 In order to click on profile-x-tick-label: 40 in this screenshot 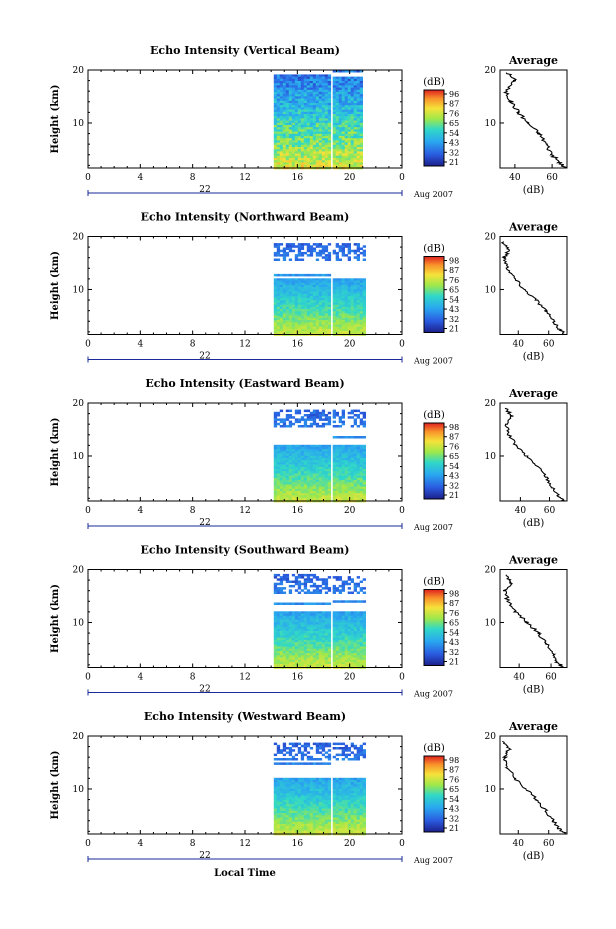, I will do `click(521, 511)`.